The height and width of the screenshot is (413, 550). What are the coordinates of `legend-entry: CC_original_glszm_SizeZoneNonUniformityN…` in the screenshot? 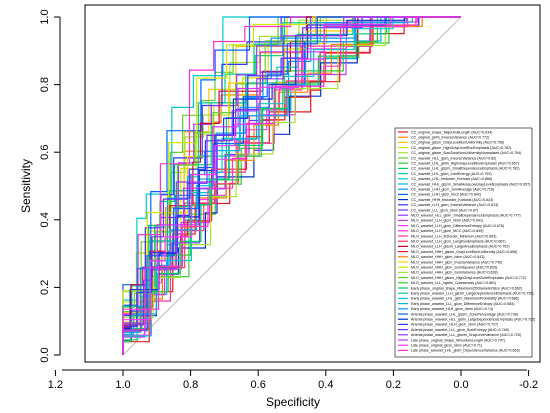 It's located at (466, 153).